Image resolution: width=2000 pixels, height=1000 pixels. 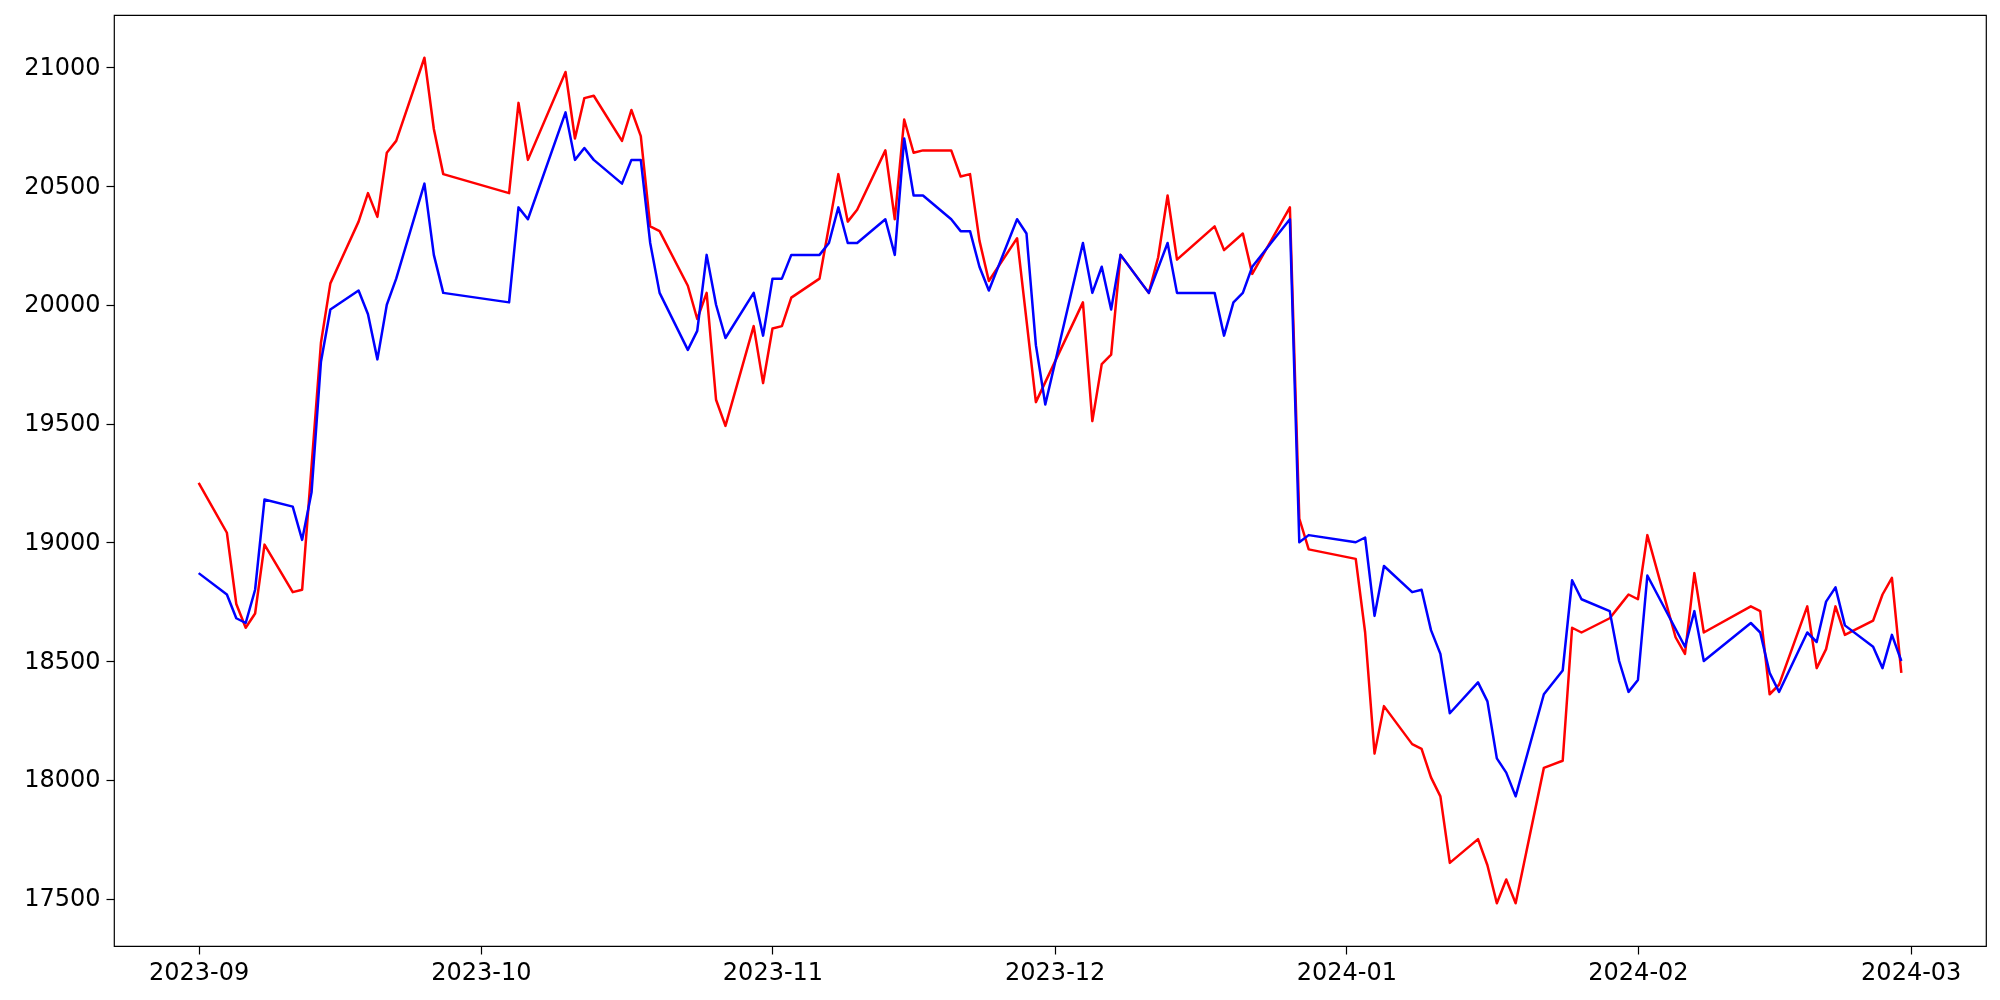 What do you see at coordinates (773, 971) in the screenshot?
I see `x-tick-label: 2023-11` at bounding box center [773, 971].